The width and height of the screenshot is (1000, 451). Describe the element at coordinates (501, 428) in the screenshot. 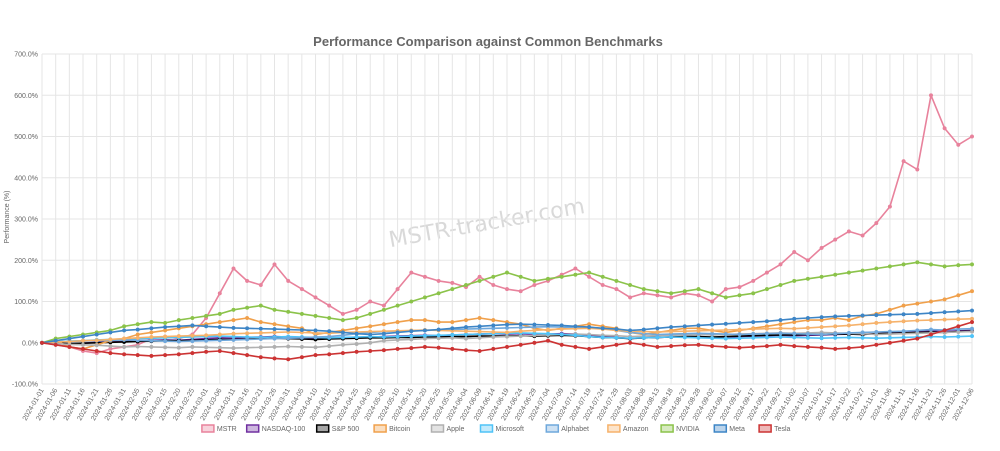

I see `legend-item: Microsoft` at that location.